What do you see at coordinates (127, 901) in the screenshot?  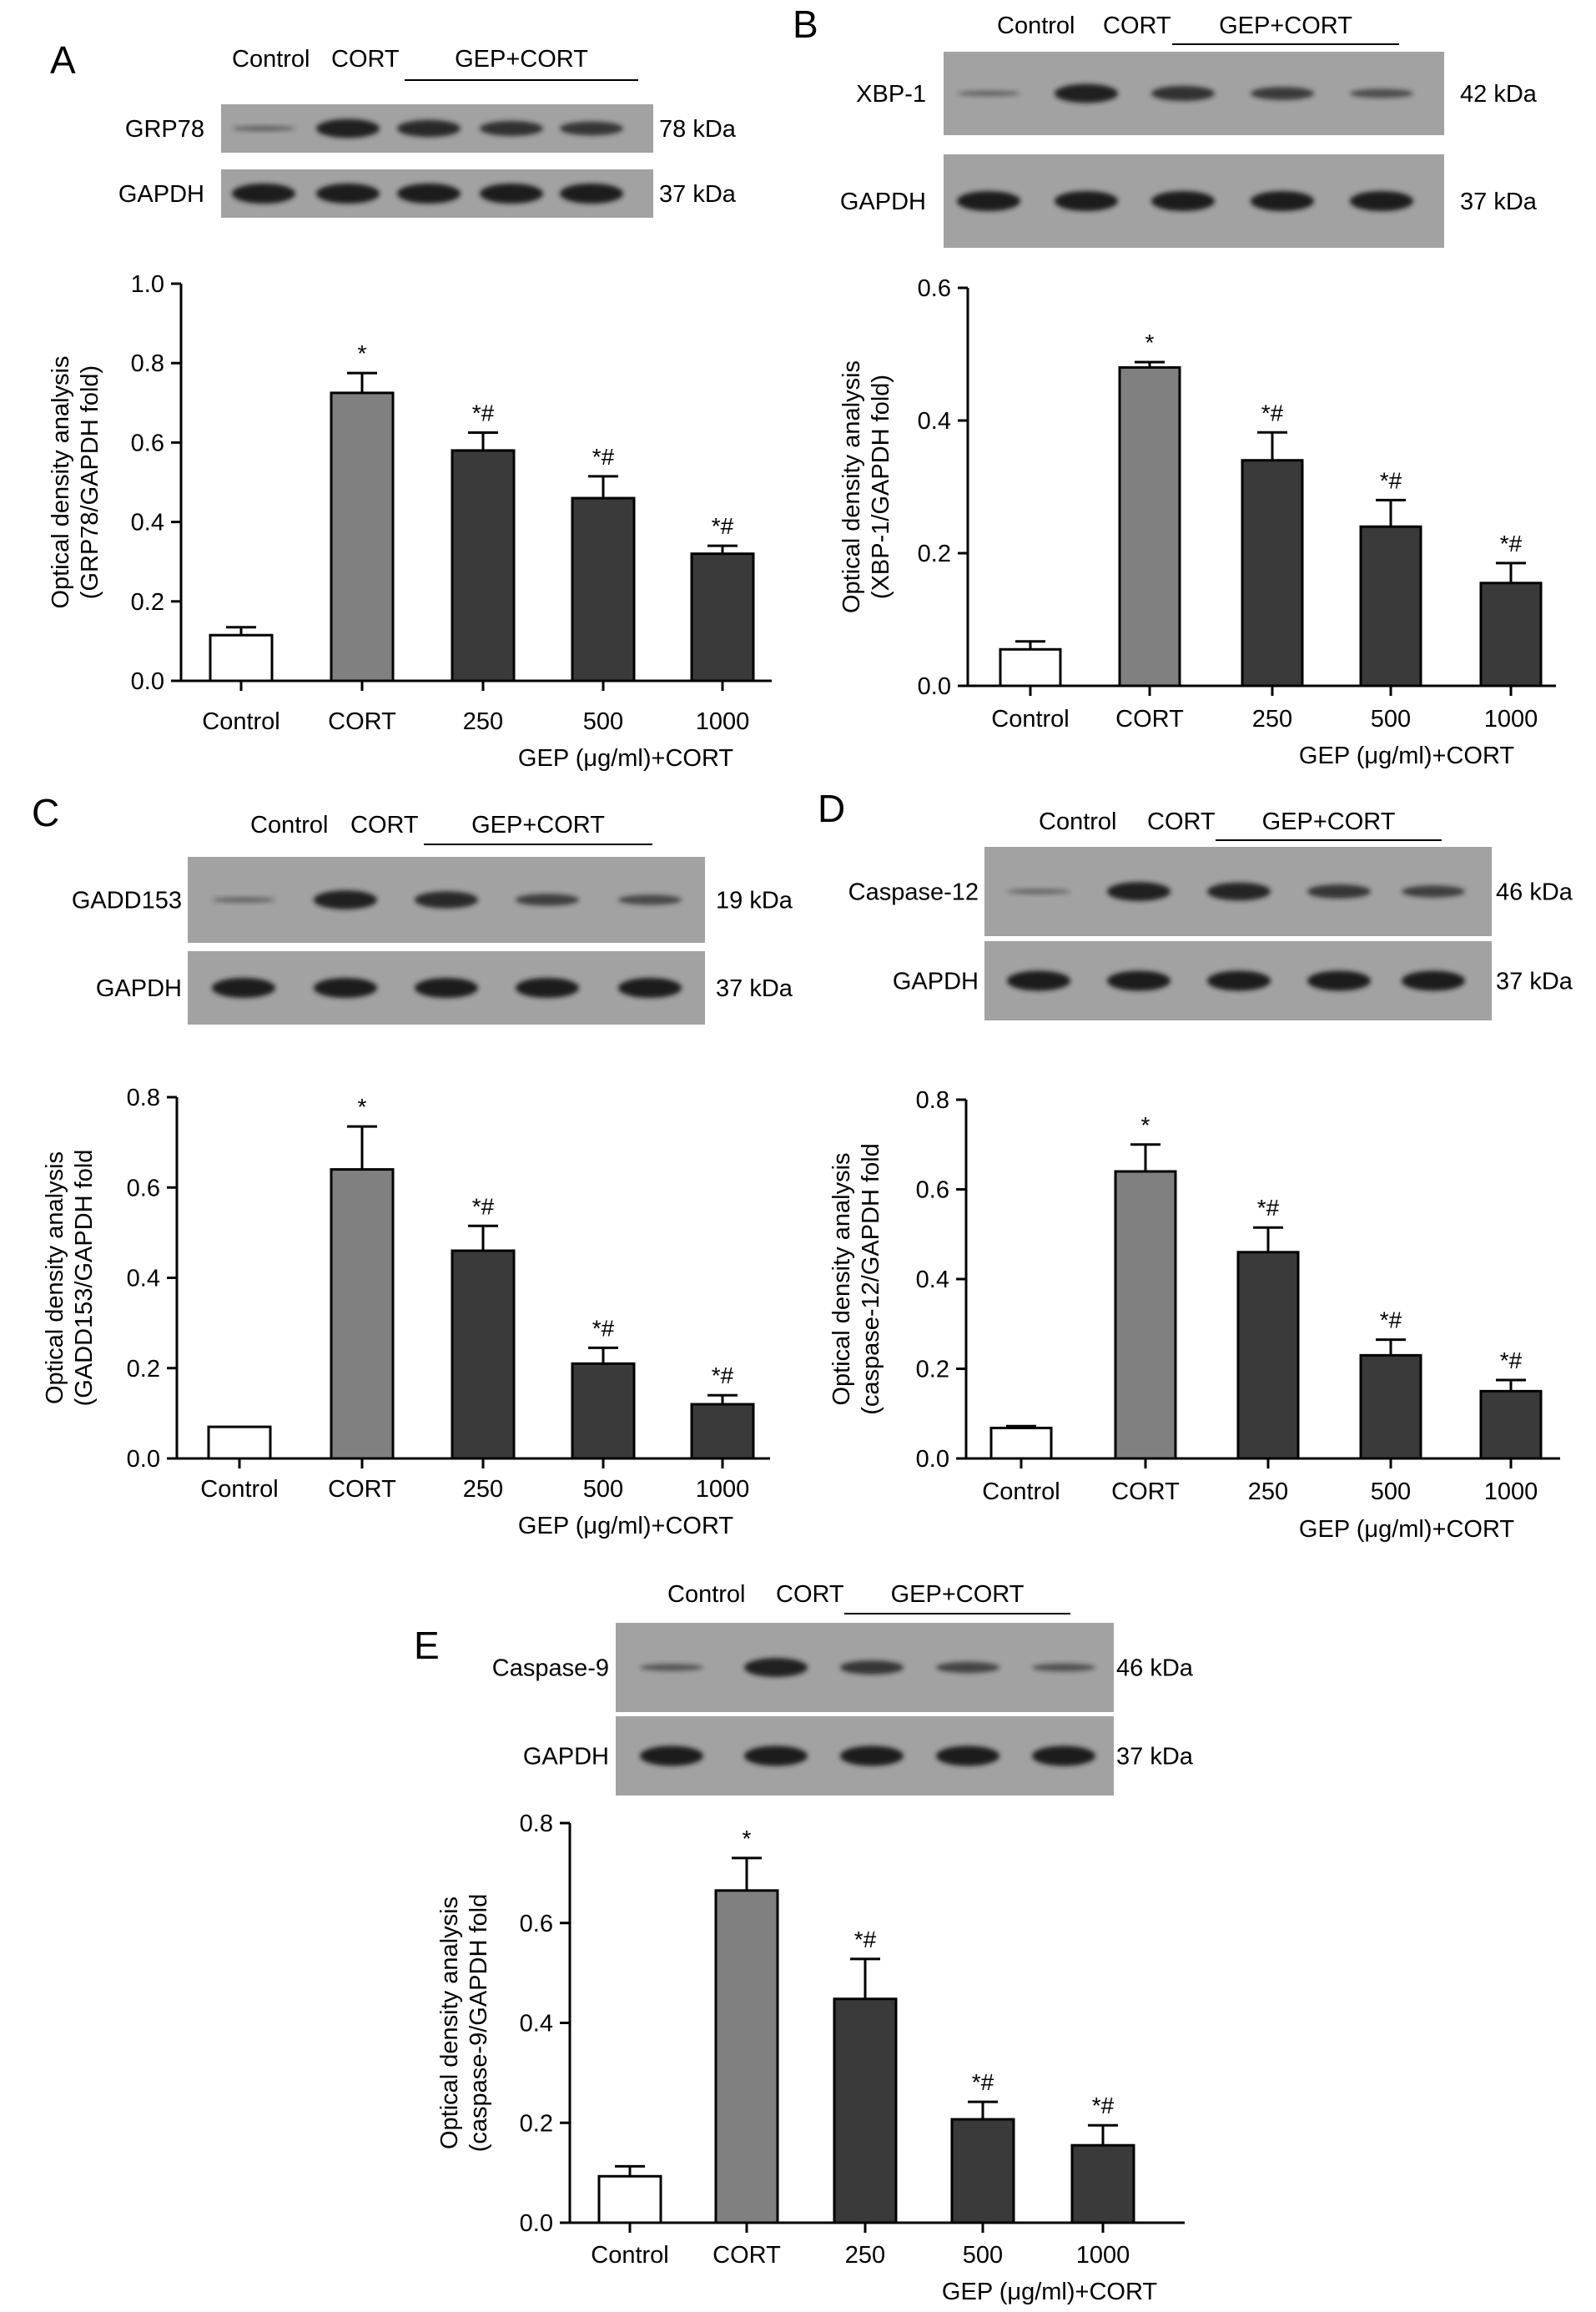 I see `blot-protein-label: GADD153` at bounding box center [127, 901].